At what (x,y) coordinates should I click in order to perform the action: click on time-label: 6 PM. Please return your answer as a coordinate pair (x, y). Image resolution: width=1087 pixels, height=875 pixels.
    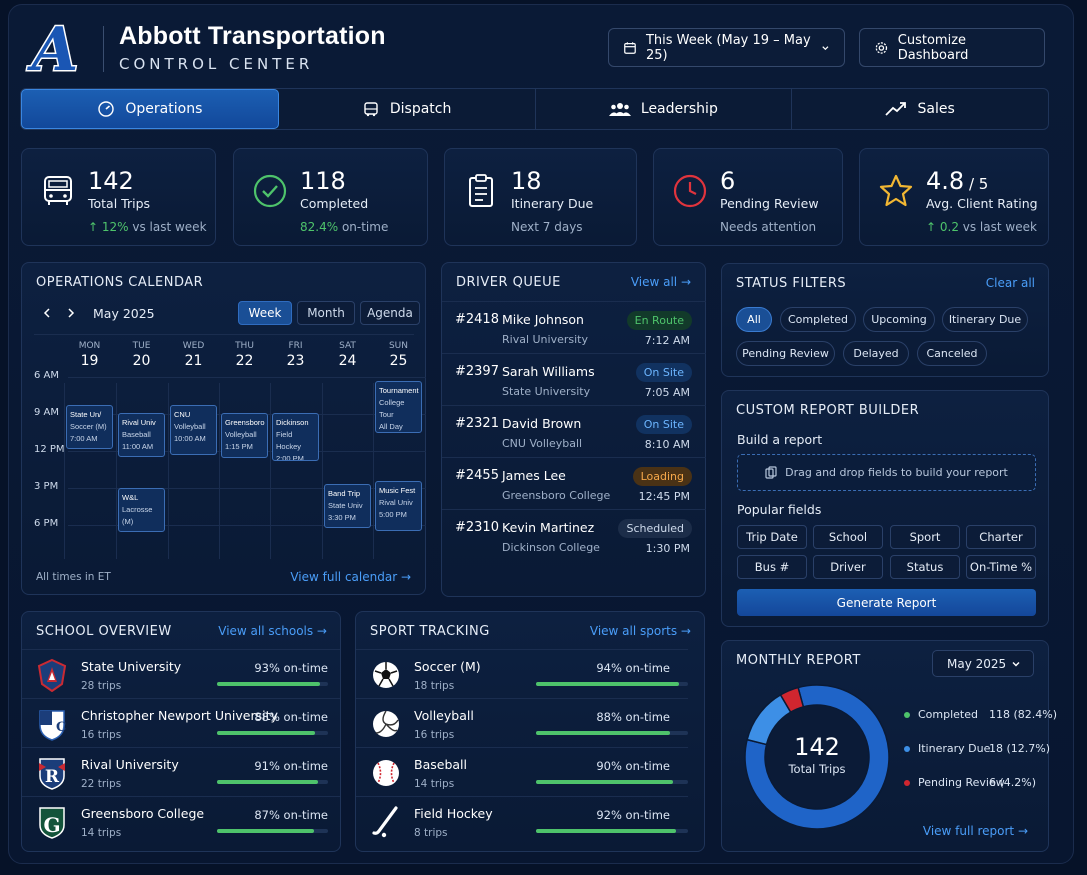
    Looking at the image, I should click on (46, 523).